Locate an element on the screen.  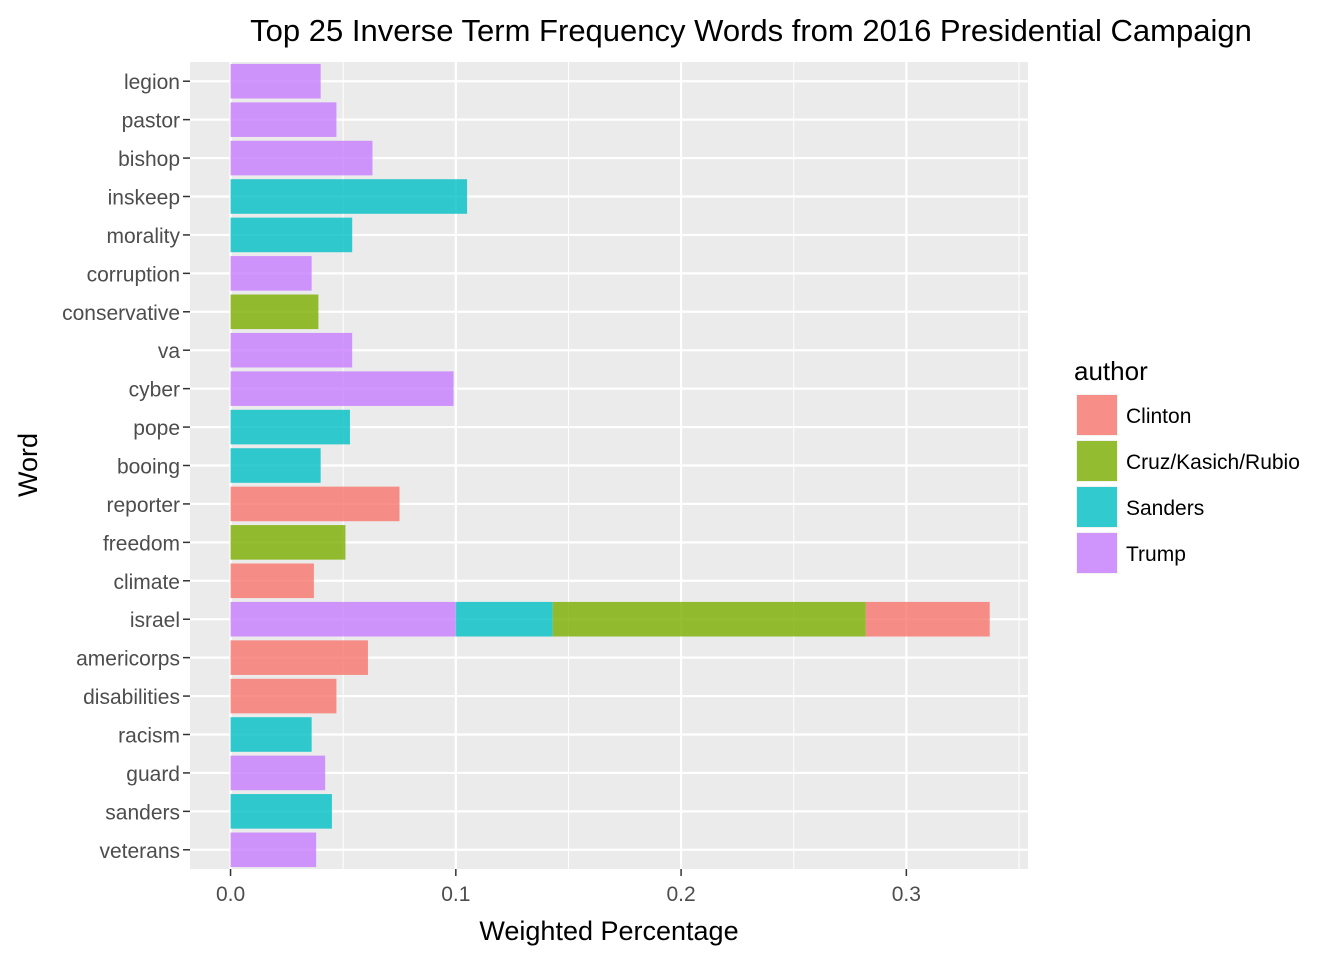
x-tick-label: 0.2 is located at coordinates (680, 894).